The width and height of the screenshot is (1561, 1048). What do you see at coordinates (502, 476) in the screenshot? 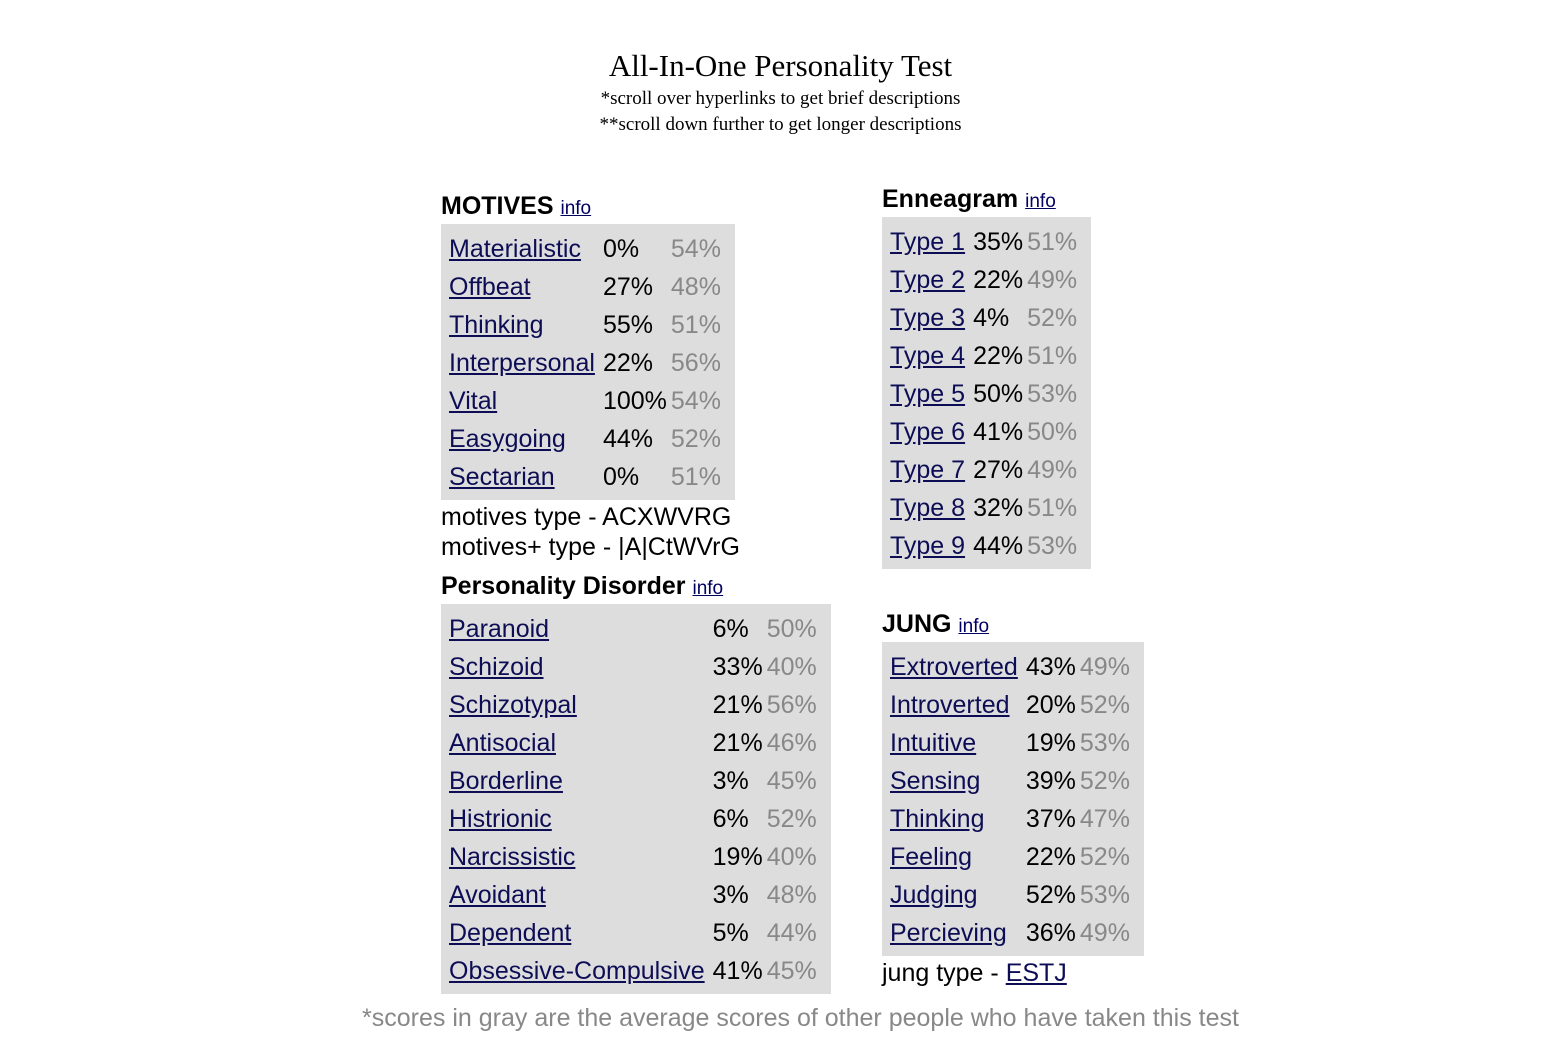
I see `motives-link: Sectarian` at bounding box center [502, 476].